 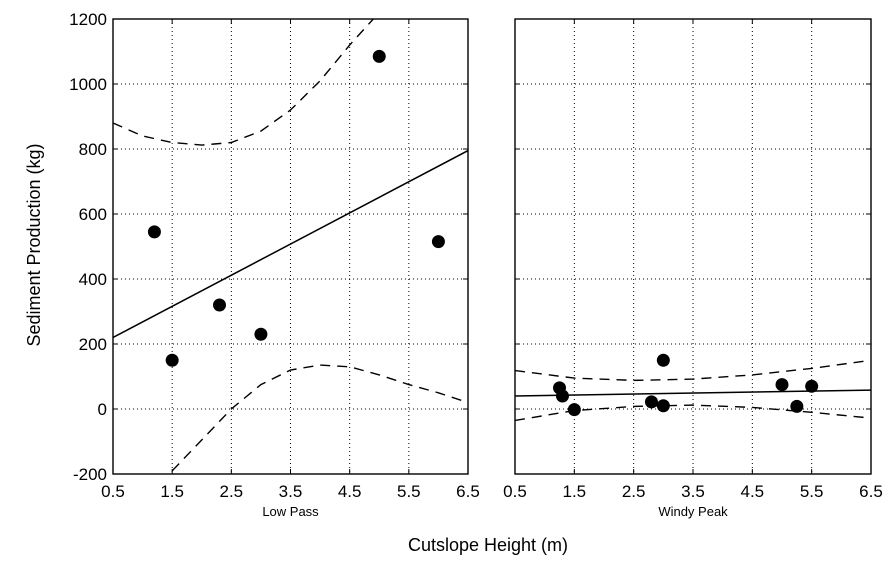 I want to click on y-tick-label: 200, so click(x=93, y=344).